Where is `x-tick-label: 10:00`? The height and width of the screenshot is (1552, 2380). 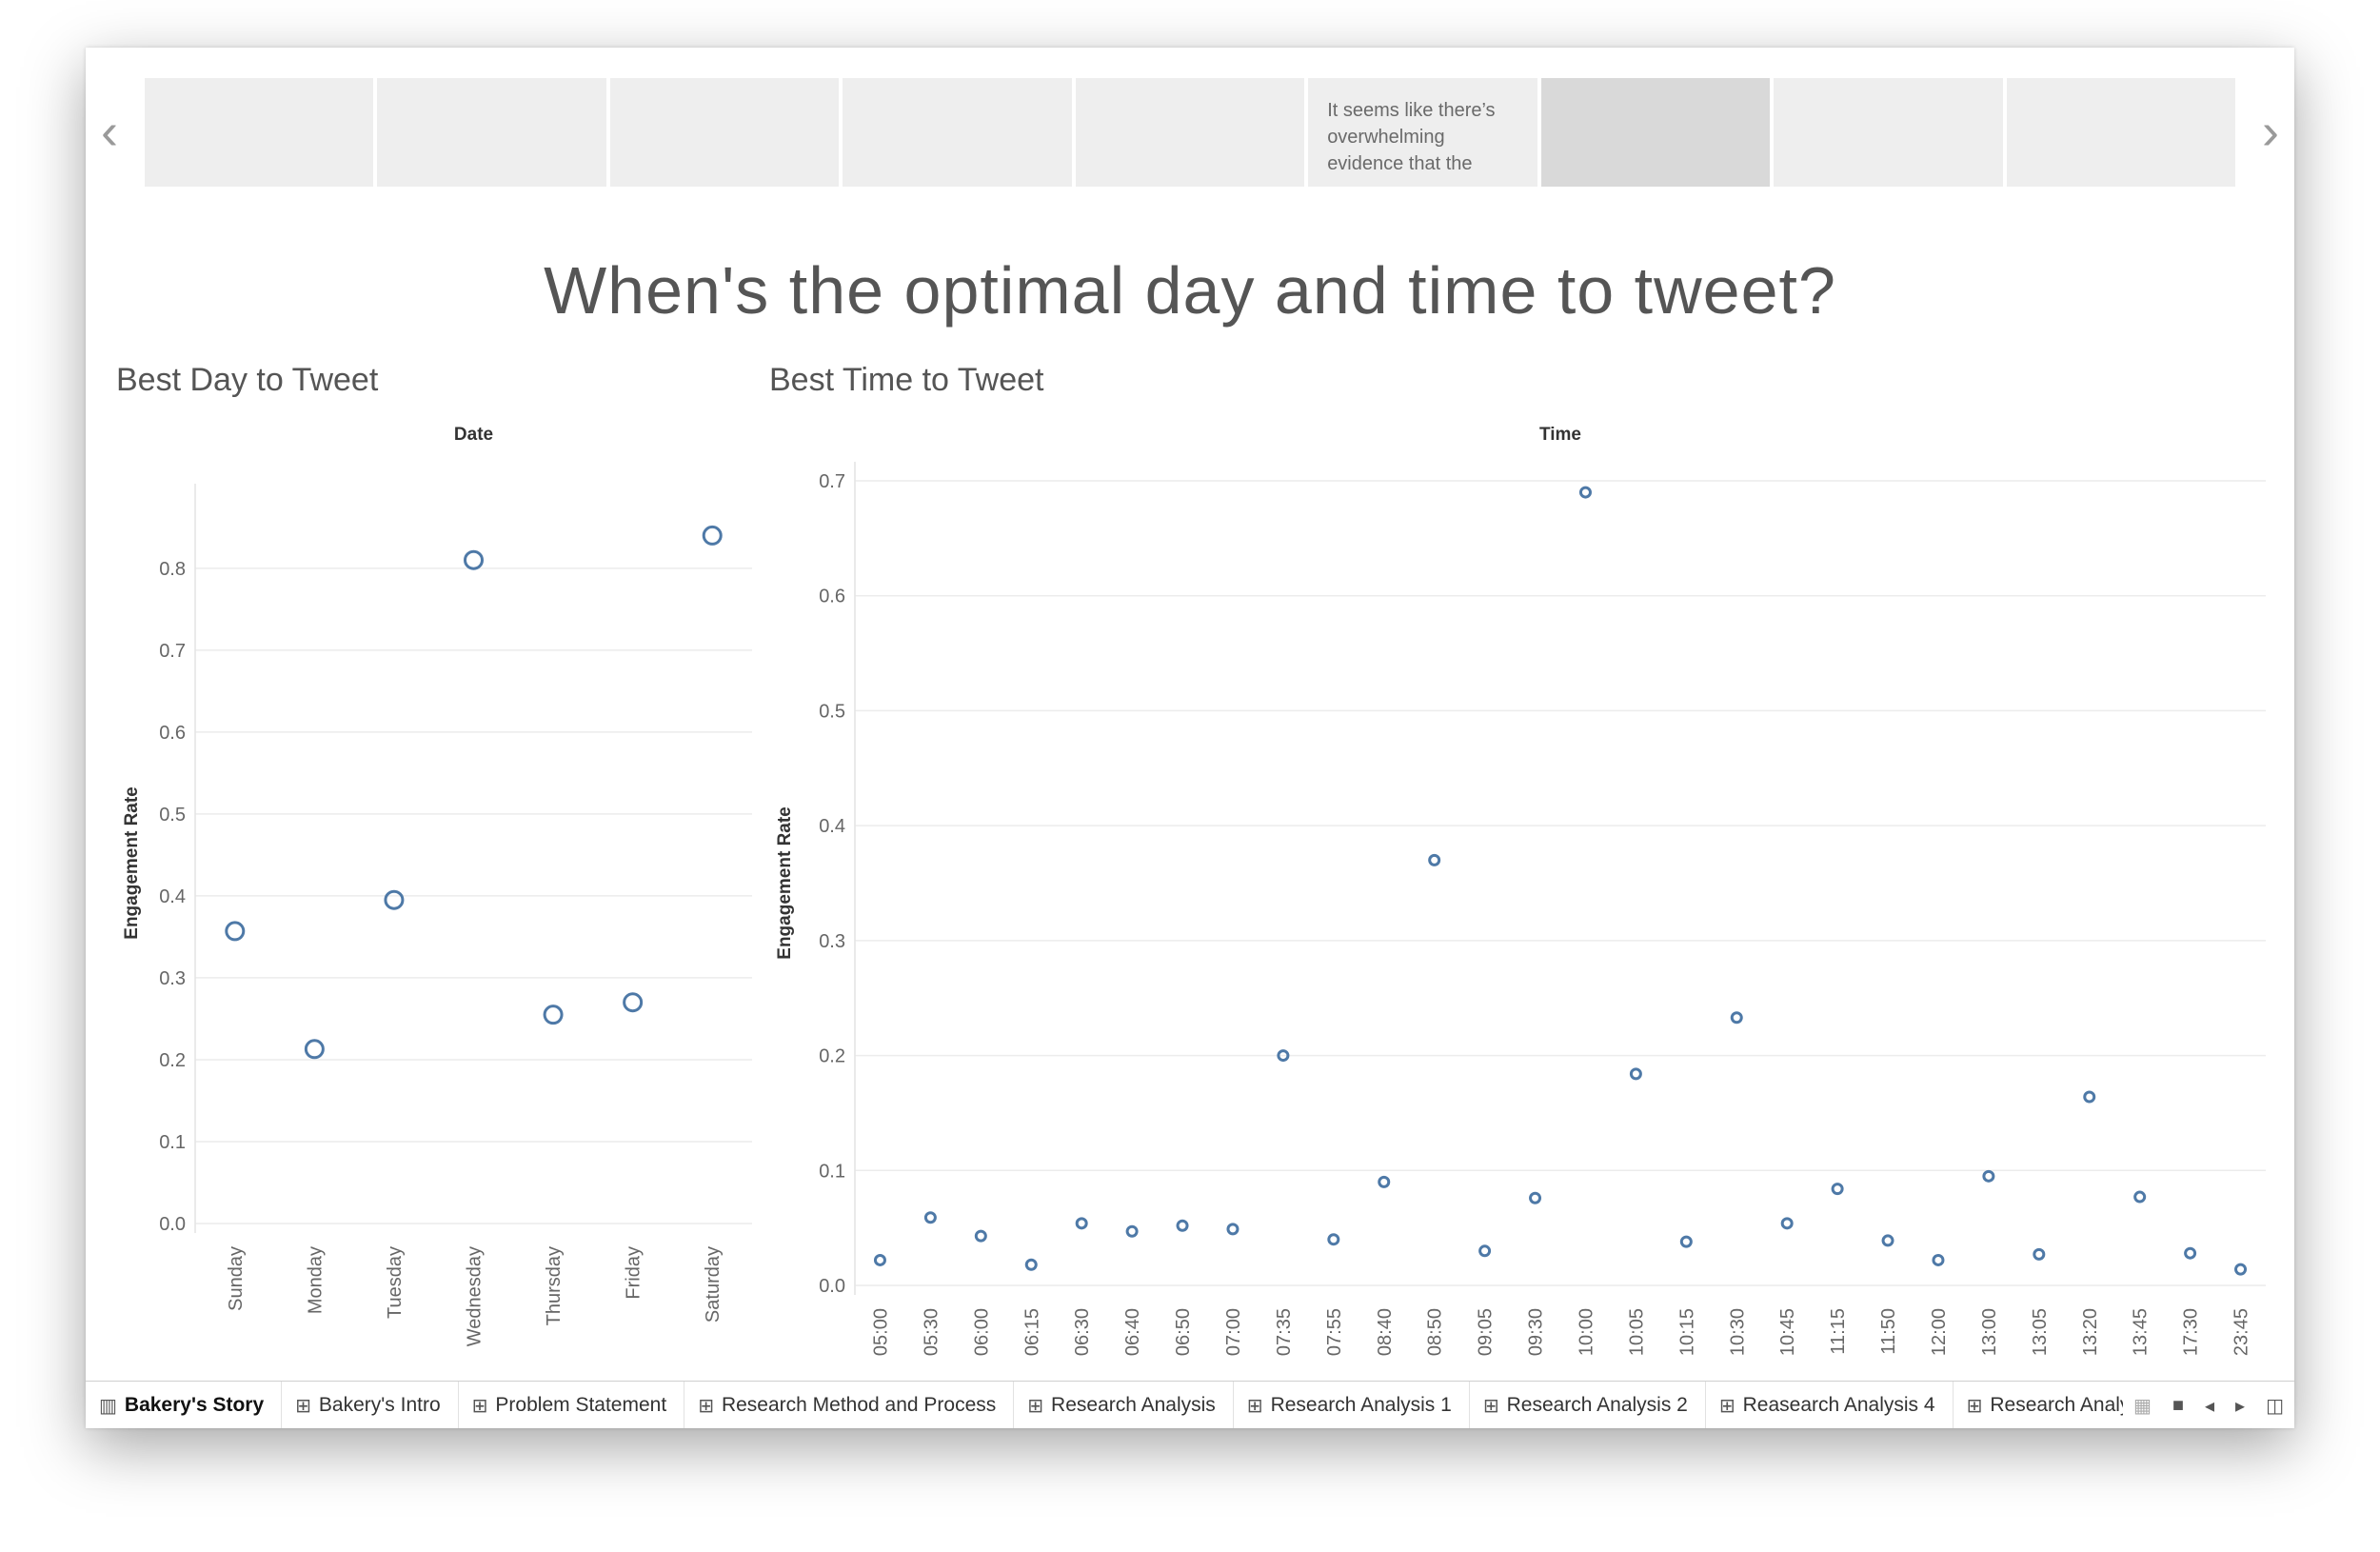 x-tick-label: 10:00 is located at coordinates (1586, 1332).